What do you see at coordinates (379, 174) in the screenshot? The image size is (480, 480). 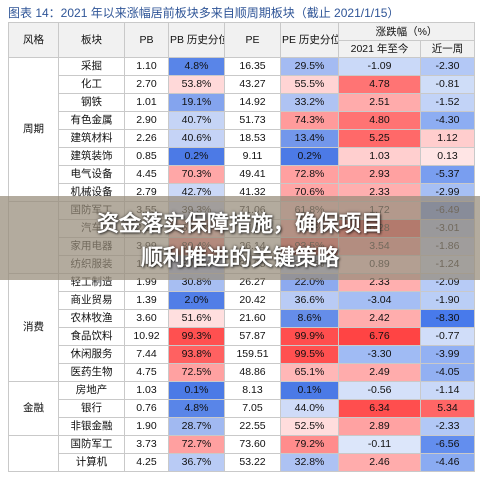 I see `ytd-change-cell: 2.93` at bounding box center [379, 174].